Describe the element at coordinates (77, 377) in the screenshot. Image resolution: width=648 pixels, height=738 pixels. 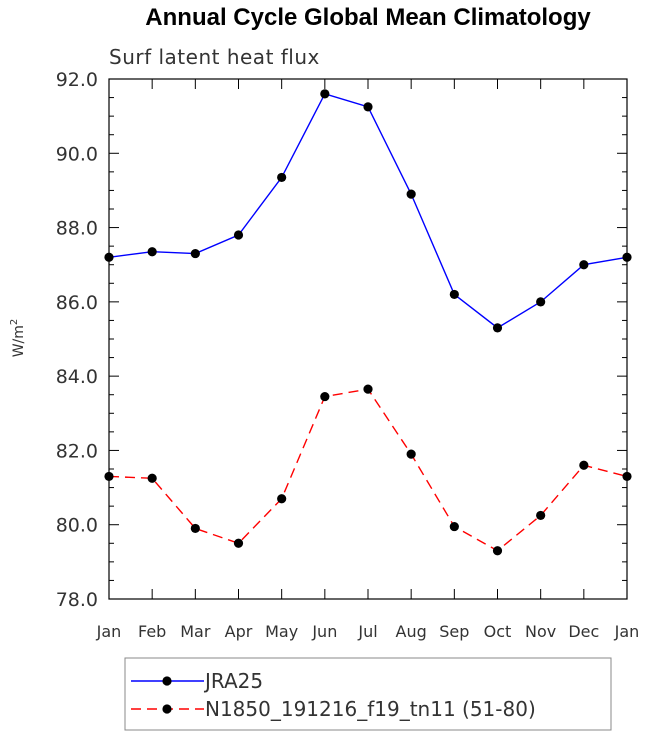
I see `y-tick-label: 84.0` at that location.